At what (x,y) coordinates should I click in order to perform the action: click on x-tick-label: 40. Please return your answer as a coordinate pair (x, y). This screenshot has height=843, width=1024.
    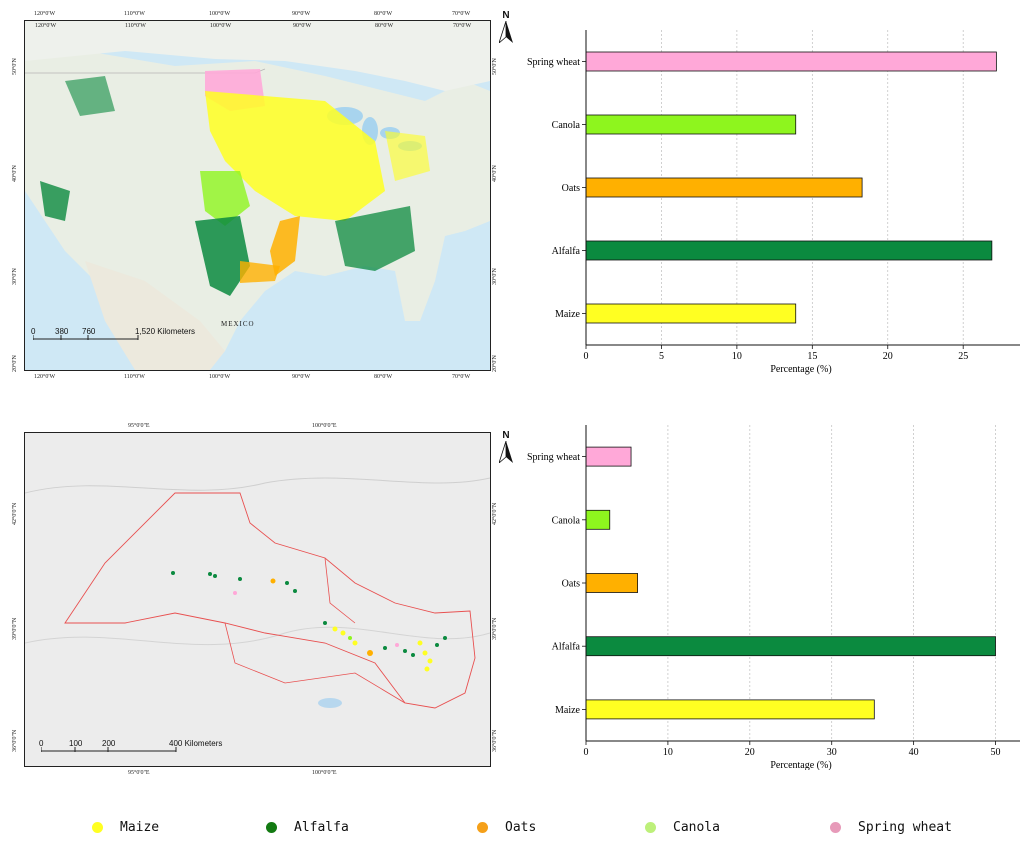
    Looking at the image, I should click on (914, 752).